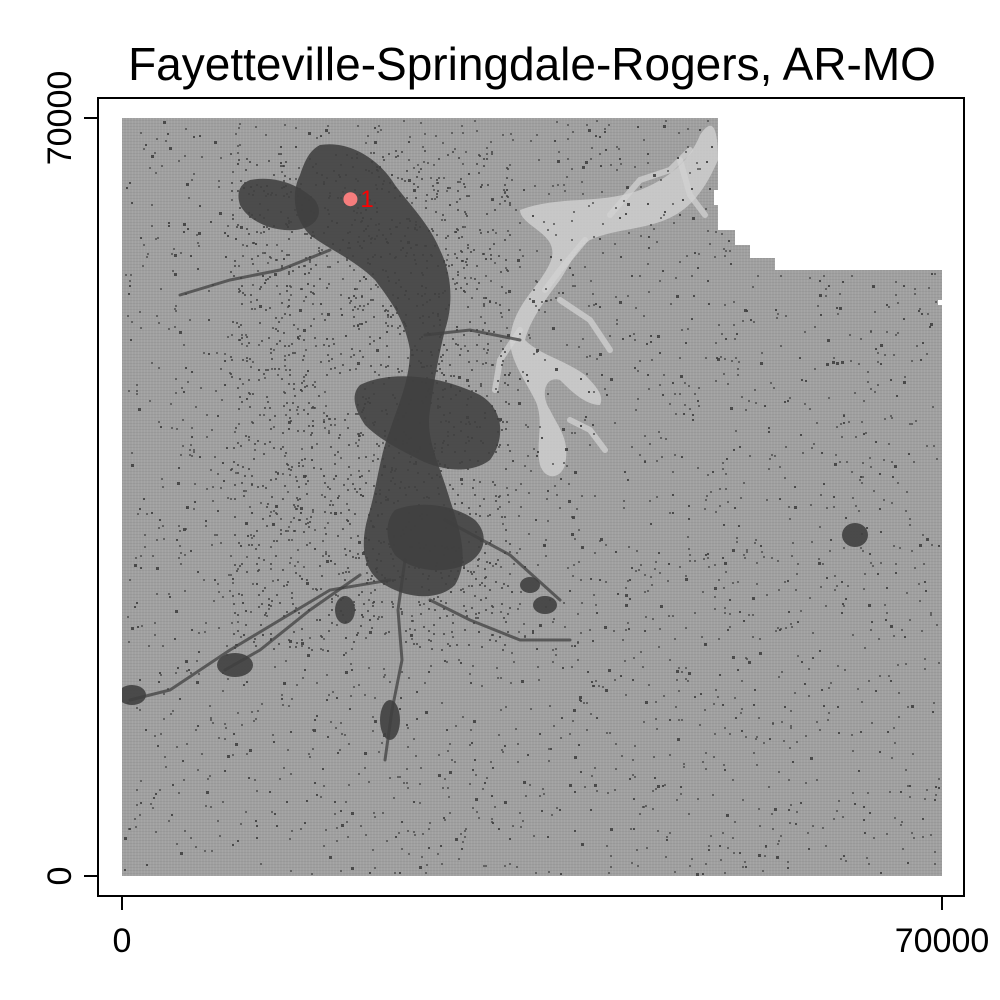 The image size is (1000, 1000). I want to click on developed-cluster, so click(278, 204).